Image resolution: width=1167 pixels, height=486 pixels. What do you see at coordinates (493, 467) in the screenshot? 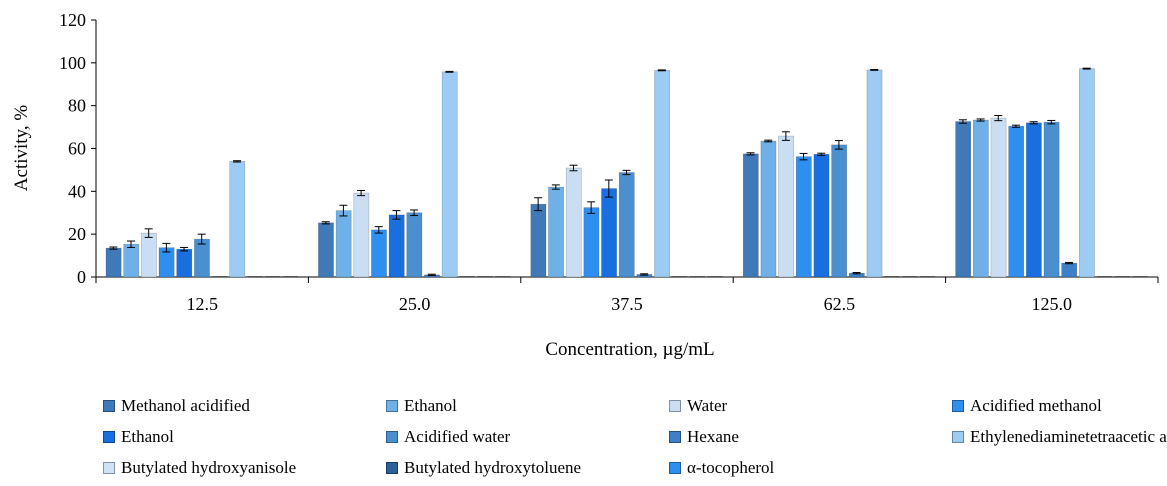
I see `legend-label: Butylated hydroxytoluene` at bounding box center [493, 467].